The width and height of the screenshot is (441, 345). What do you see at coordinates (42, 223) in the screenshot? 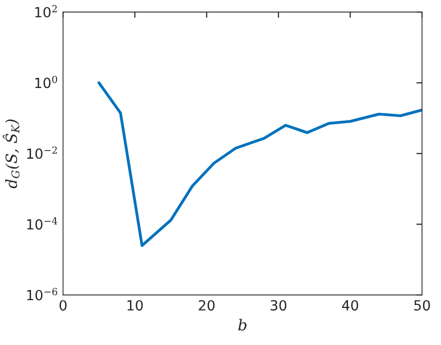
I see `y-tick-label: 10$^{−4}$` at bounding box center [42, 223].